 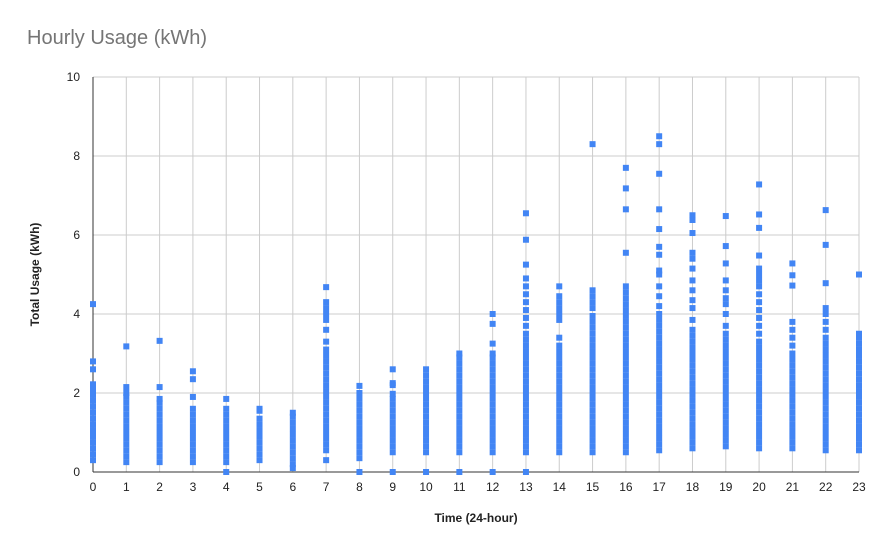 I want to click on x-tick-label: 13, so click(x=526, y=487).